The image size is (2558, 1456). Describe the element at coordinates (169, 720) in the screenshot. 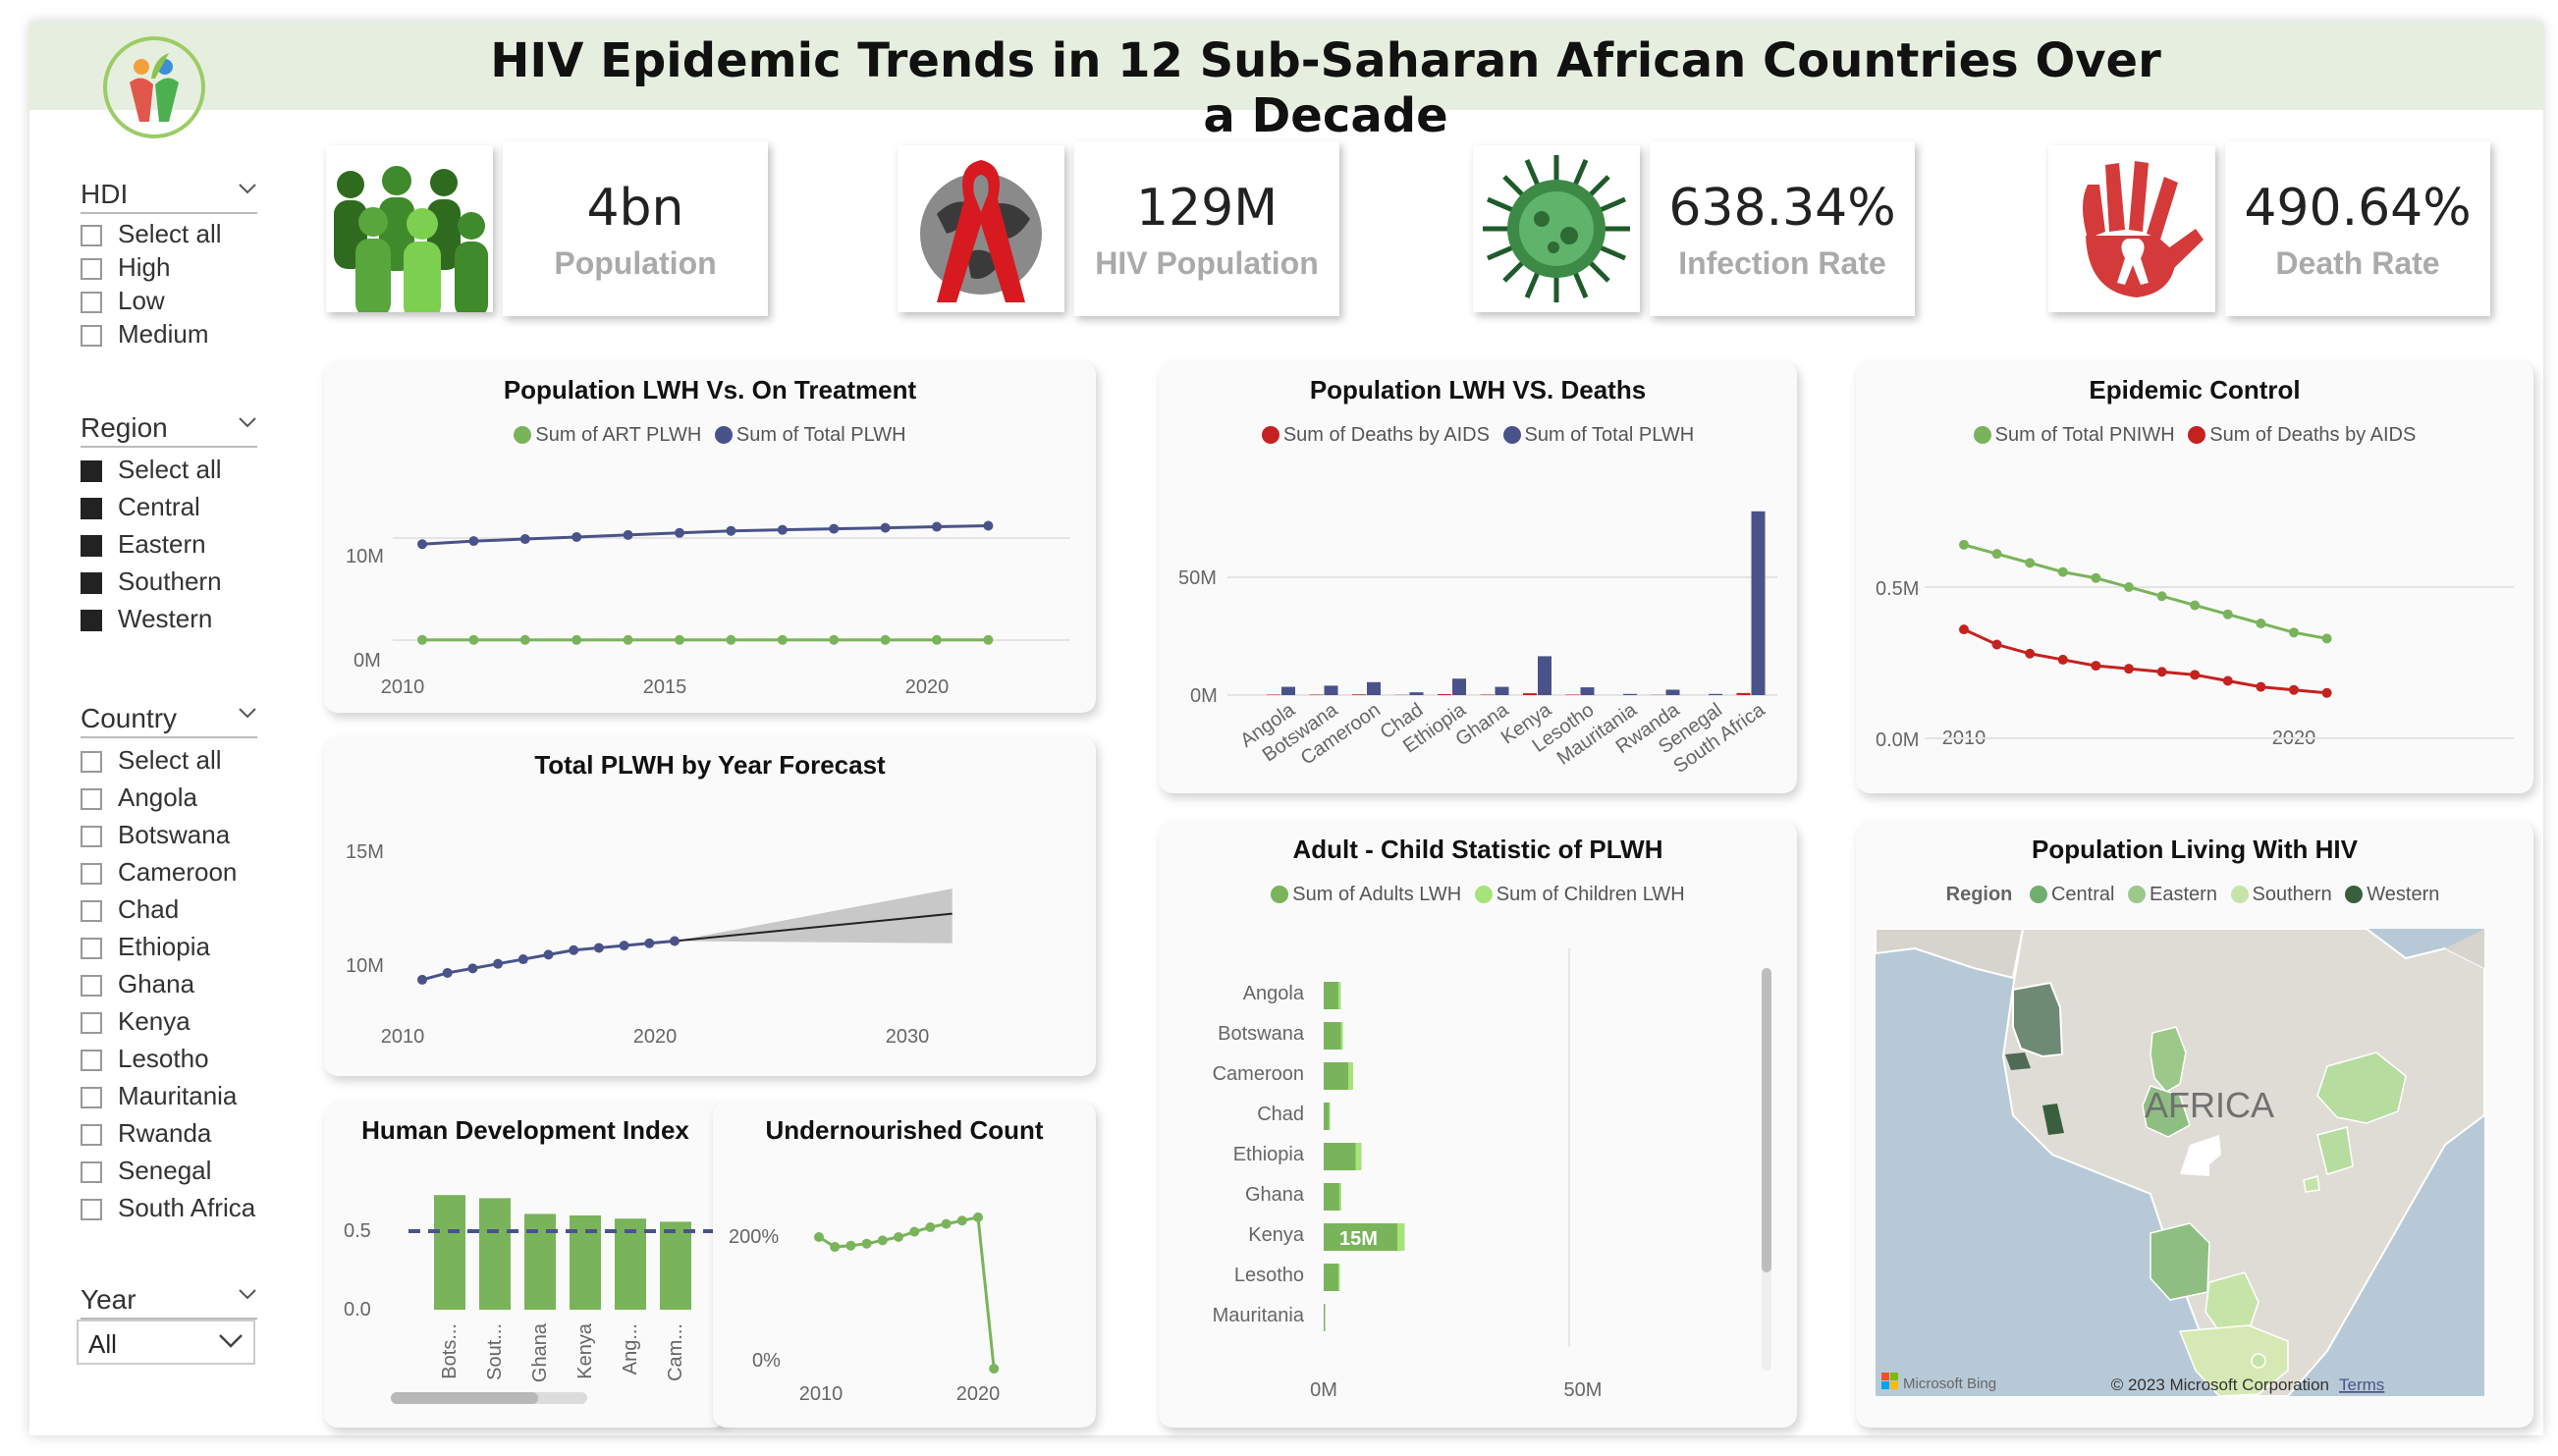

I see `country-slicer-title: Country` at that location.